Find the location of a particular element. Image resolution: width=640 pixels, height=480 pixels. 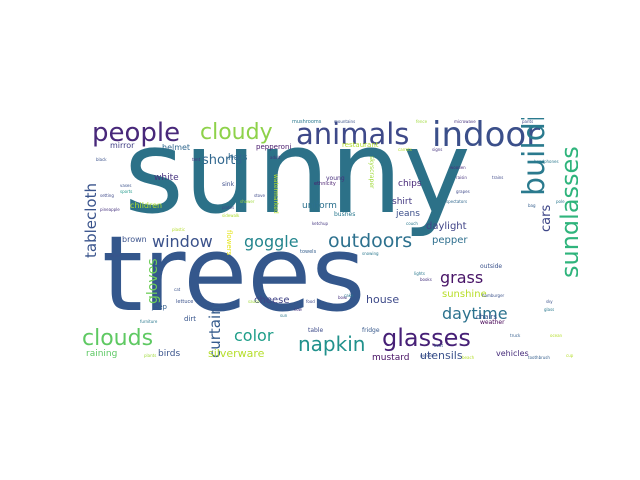

word: raisin is located at coordinates (461, 177).